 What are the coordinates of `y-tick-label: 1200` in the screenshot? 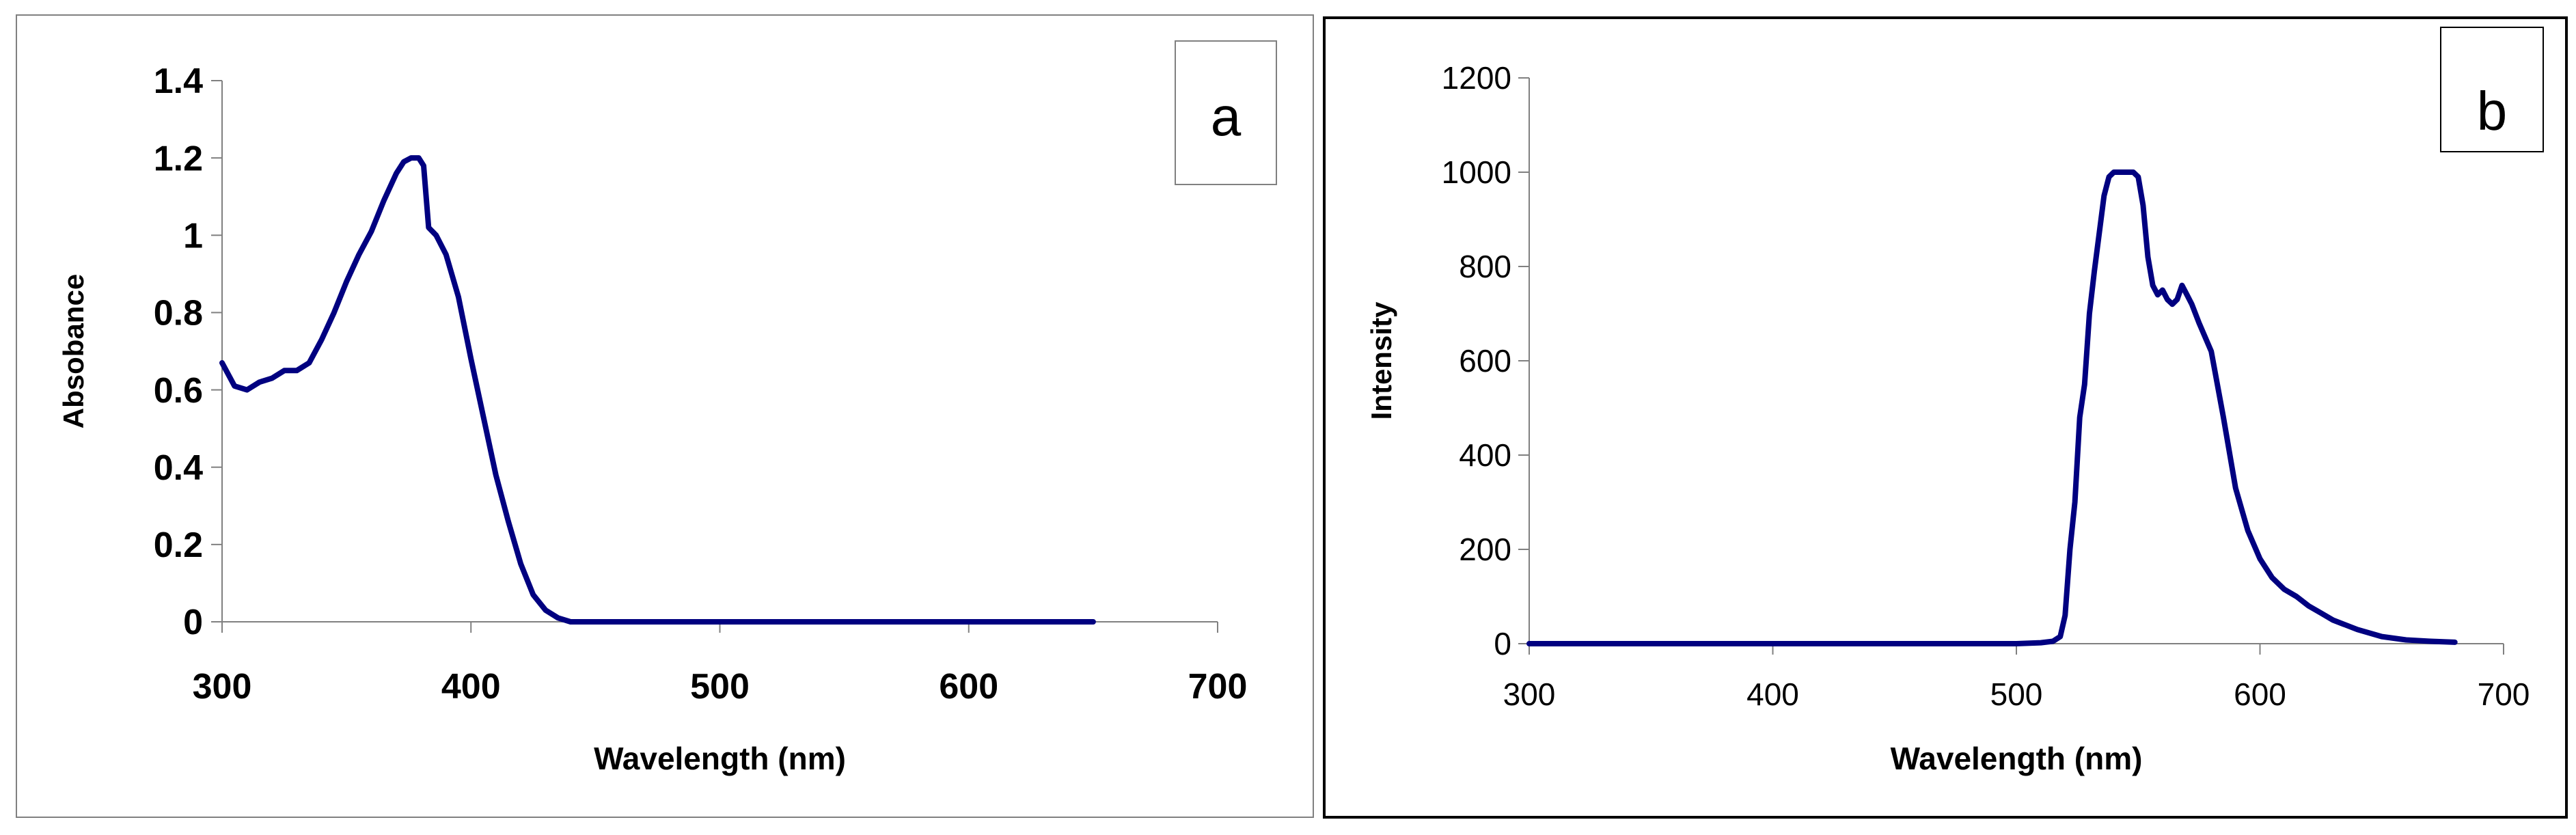 It's located at (1476, 78).